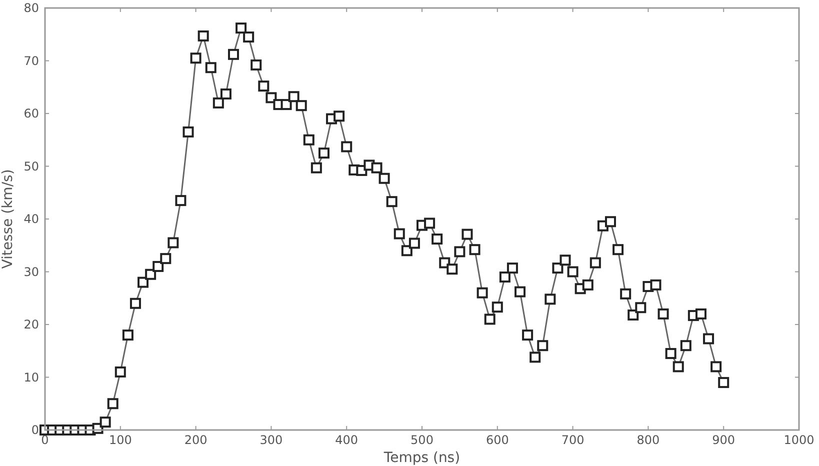 The image size is (819, 466). Describe the element at coordinates (497, 440) in the screenshot. I see `x-tick-label: 600` at that location.